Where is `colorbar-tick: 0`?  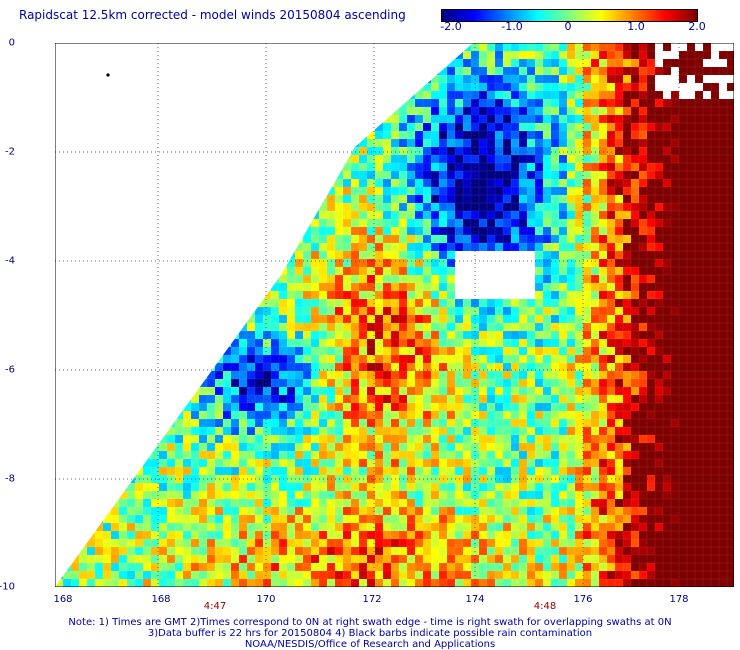
colorbar-tick: 0 is located at coordinates (568, 26).